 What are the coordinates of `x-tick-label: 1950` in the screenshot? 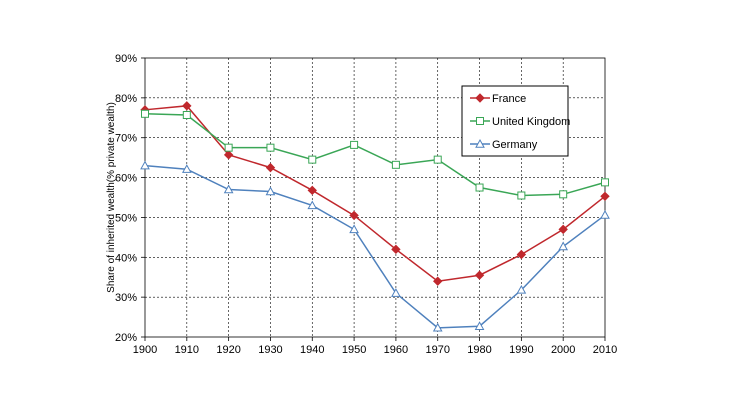 It's located at (354, 350).